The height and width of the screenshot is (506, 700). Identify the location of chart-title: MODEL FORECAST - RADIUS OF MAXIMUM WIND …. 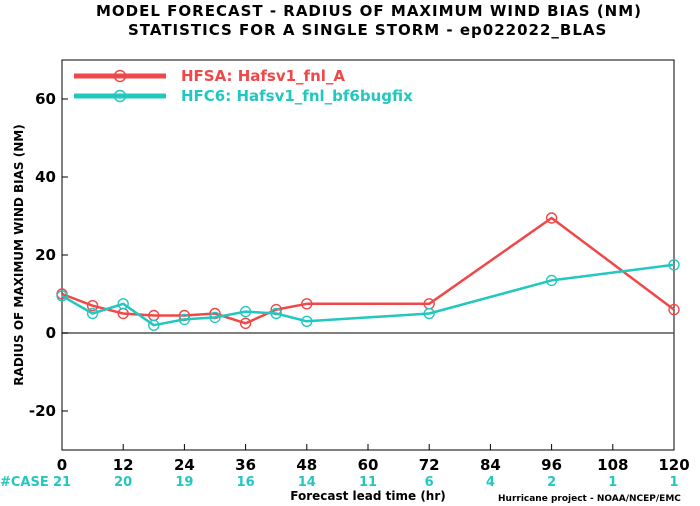
(369, 11).